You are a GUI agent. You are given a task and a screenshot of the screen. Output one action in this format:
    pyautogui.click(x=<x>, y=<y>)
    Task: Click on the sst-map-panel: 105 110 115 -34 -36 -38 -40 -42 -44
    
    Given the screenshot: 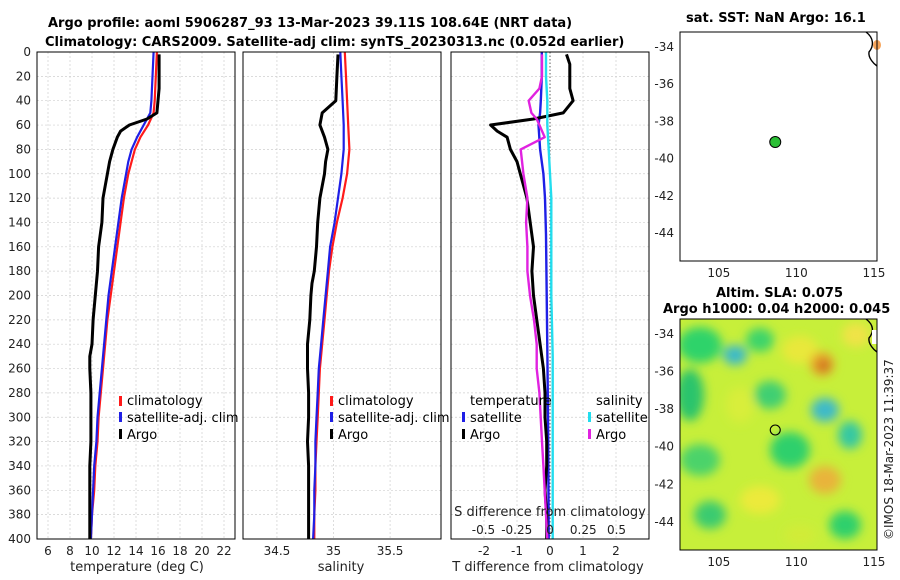 What is the action you would take?
    pyautogui.click(x=769, y=155)
    